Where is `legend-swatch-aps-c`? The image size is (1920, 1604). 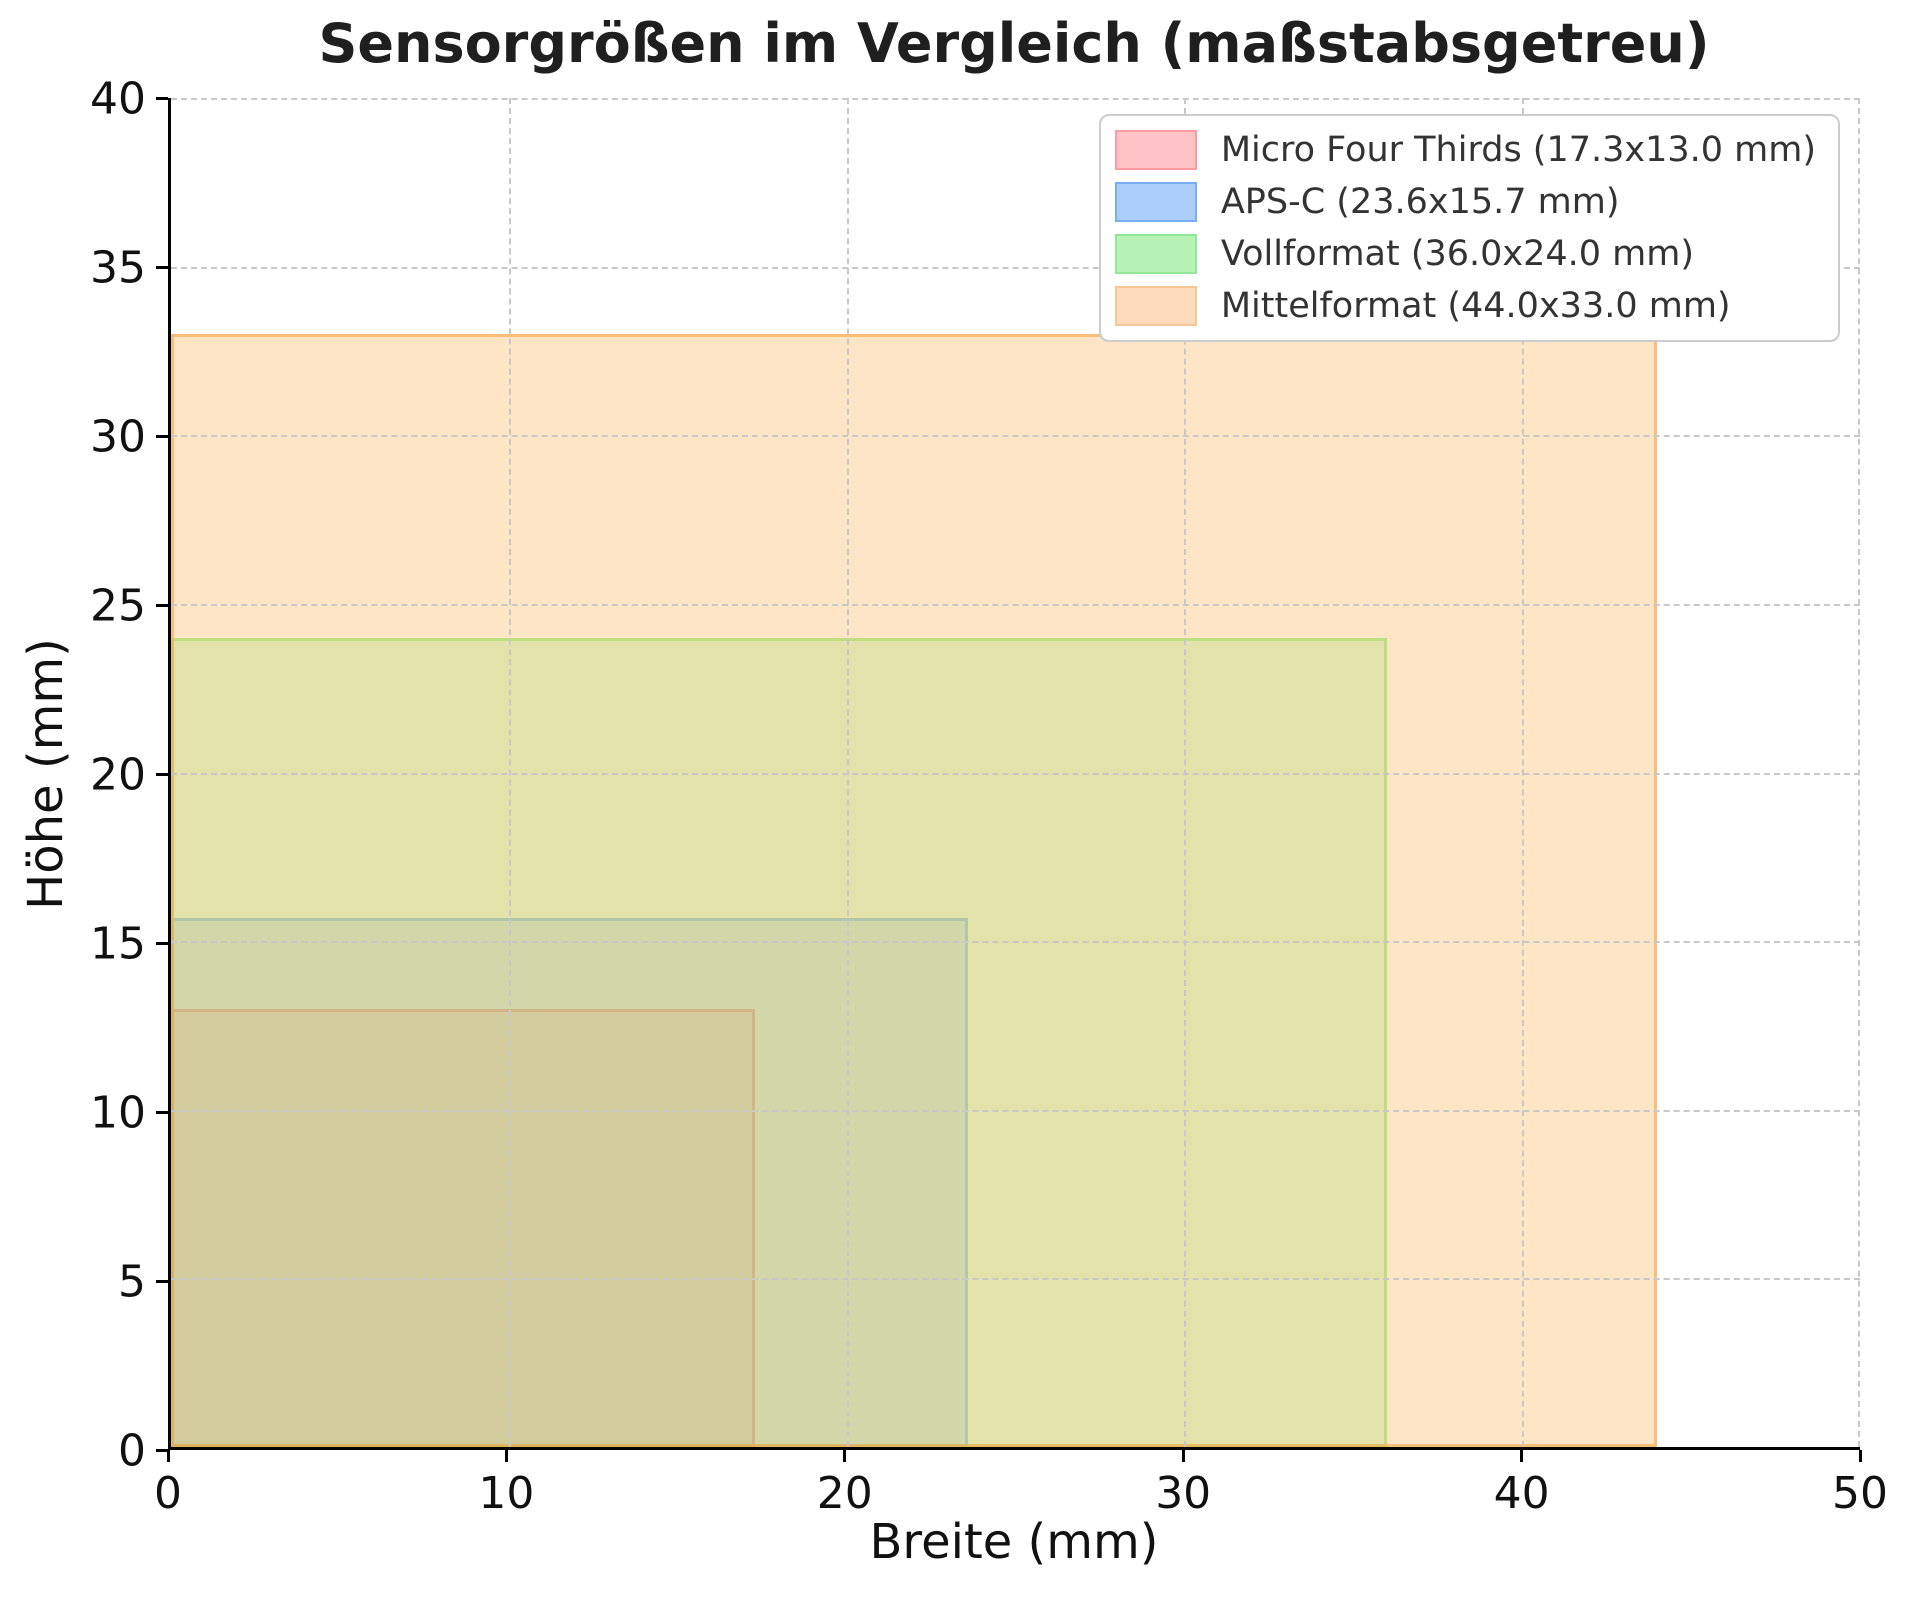
legend-swatch-aps-c is located at coordinates (1155, 202).